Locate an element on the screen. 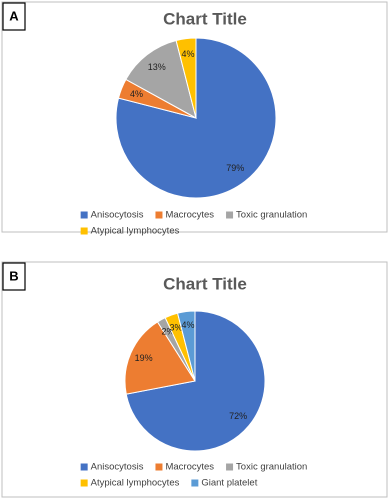  data-label: 3% is located at coordinates (176, 328).